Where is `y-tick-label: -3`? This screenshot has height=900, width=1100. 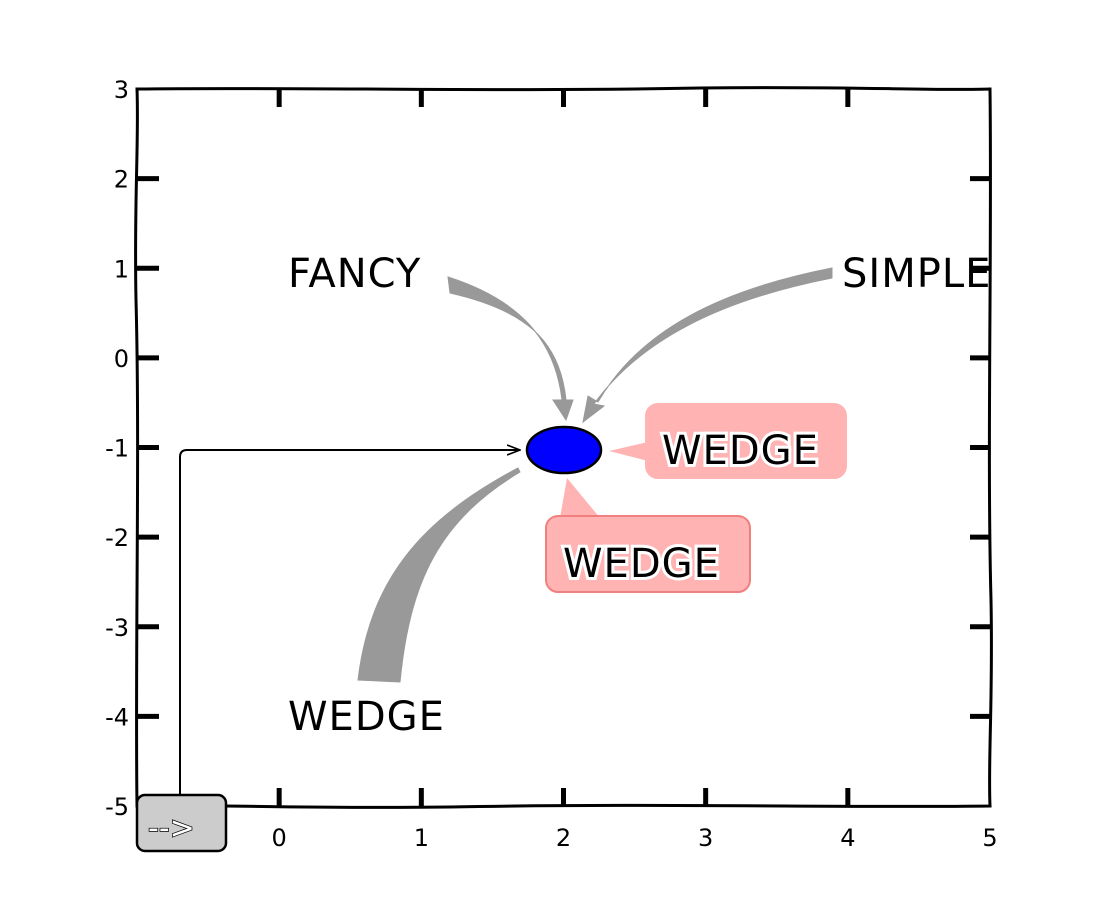
y-tick-label: -3 is located at coordinates (117, 628).